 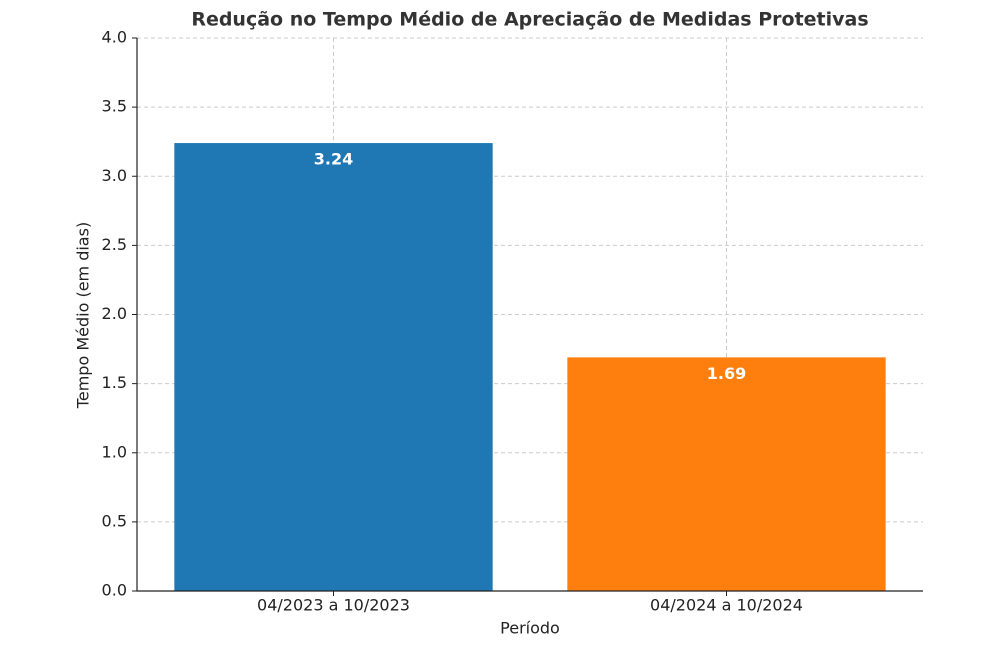 What do you see at coordinates (114, 106) in the screenshot?
I see `y-tick-label: 3.5` at bounding box center [114, 106].